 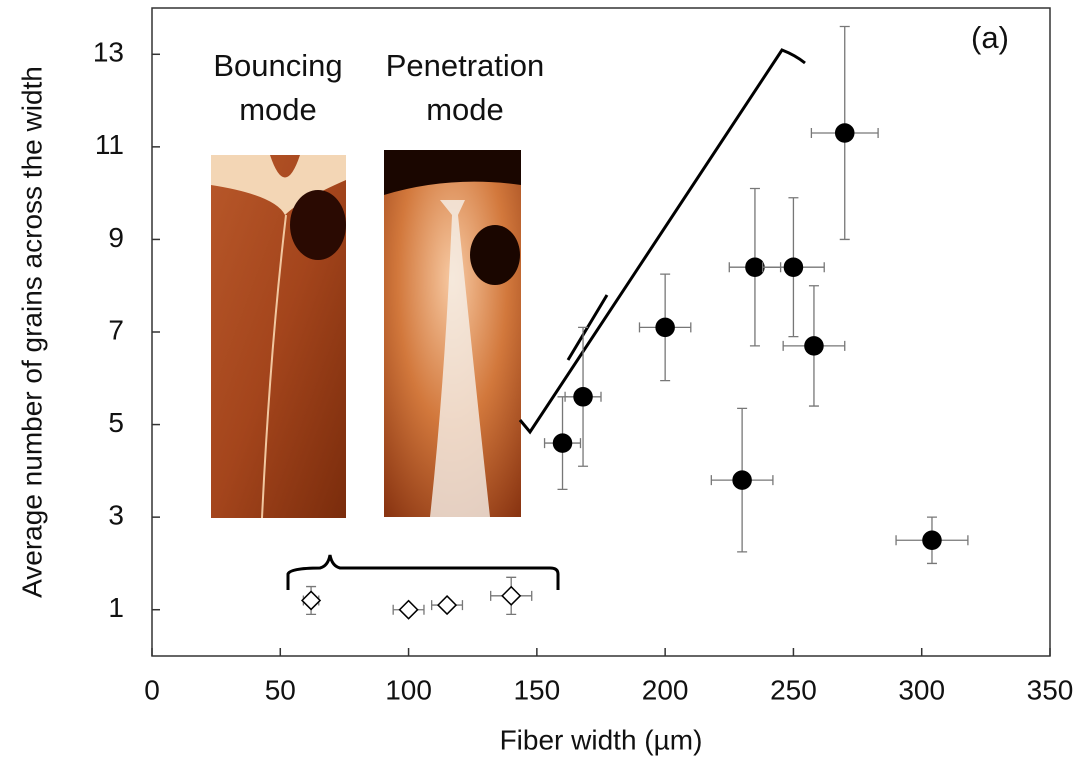 I want to click on inset-label: Bouncing, so click(x=277, y=65).